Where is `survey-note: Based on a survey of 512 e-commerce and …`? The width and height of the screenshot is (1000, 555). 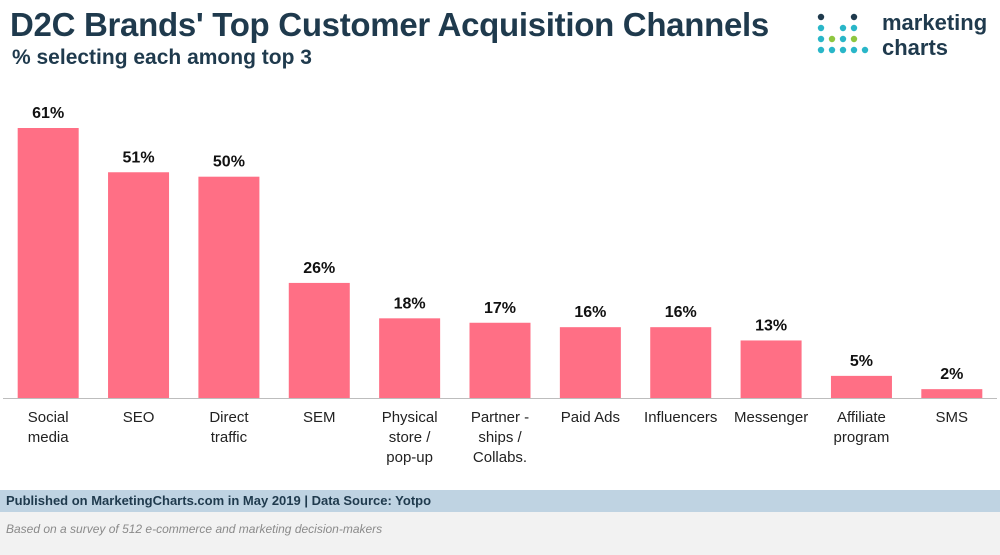
survey-note: Based on a survey of 512 e-commerce and … is located at coordinates (194, 529).